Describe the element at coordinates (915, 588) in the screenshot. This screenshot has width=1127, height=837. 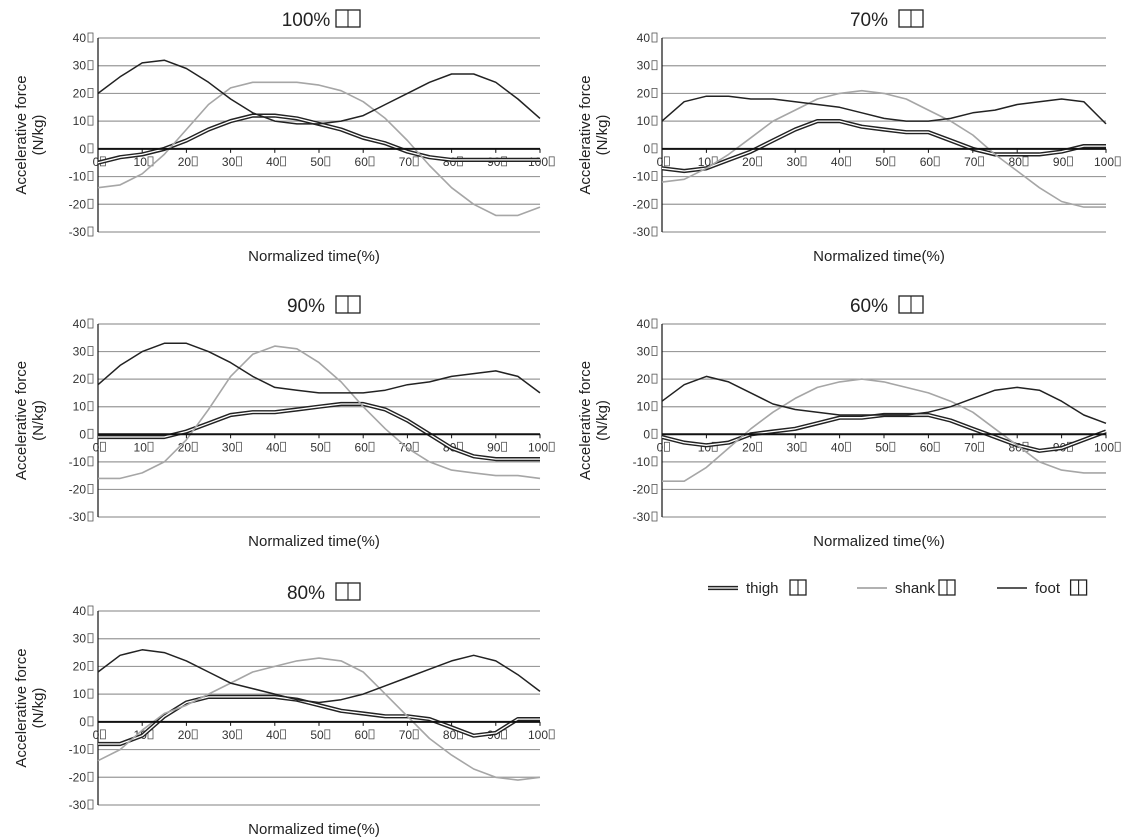
I see `legend-label-shank: shank` at that location.